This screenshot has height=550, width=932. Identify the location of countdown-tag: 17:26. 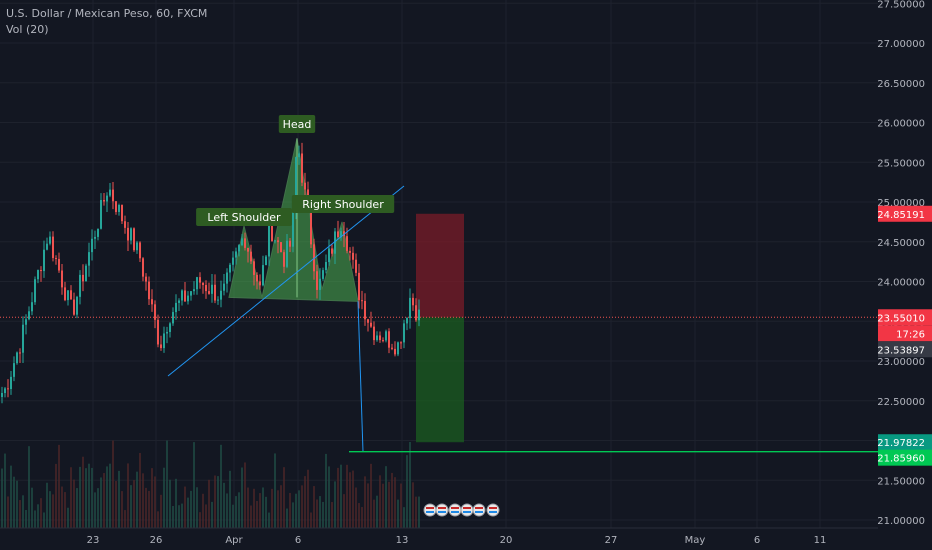
(910, 334).